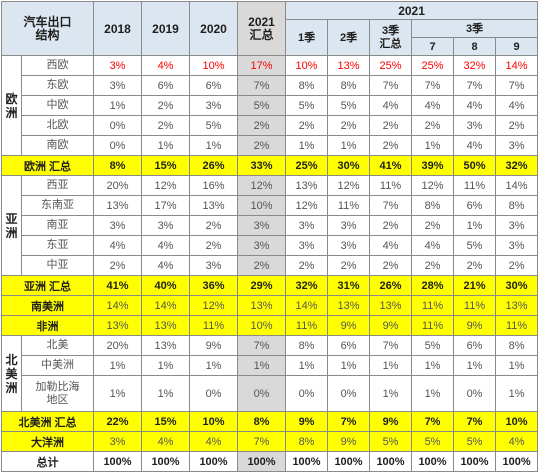 Image resolution: width=538 pixels, height=472 pixels. What do you see at coordinates (11, 105) in the screenshot?
I see `region-label: 欧洲` at bounding box center [11, 105].